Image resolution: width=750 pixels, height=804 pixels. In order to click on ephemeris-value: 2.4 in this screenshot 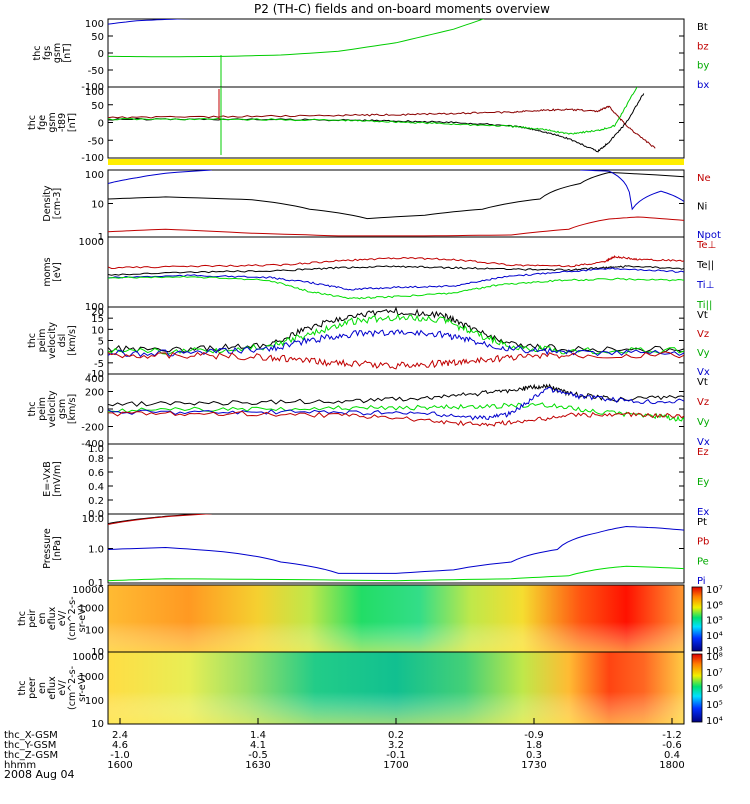, I will do `click(120, 735)`.